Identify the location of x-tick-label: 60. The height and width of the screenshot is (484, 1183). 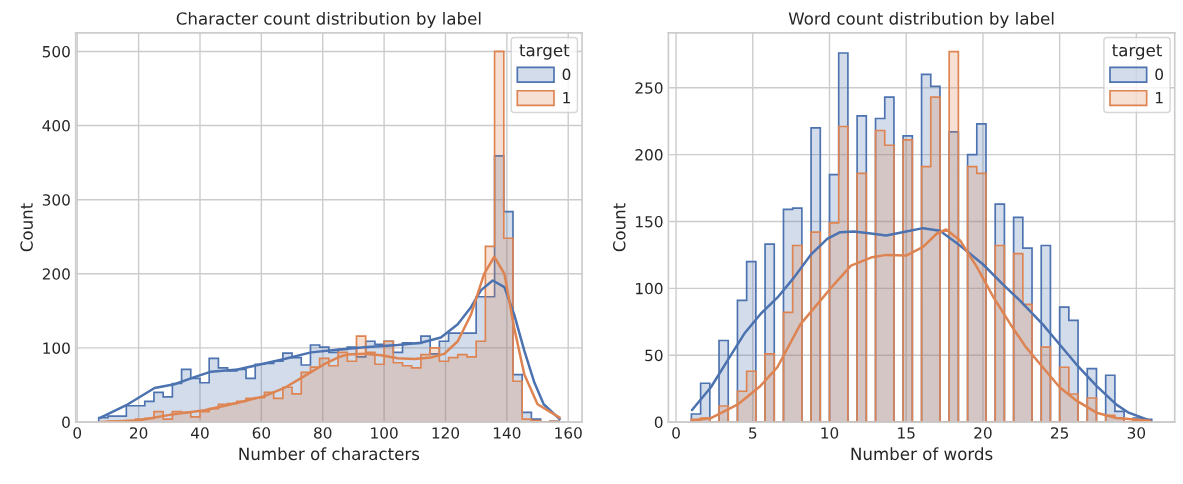
(261, 433).